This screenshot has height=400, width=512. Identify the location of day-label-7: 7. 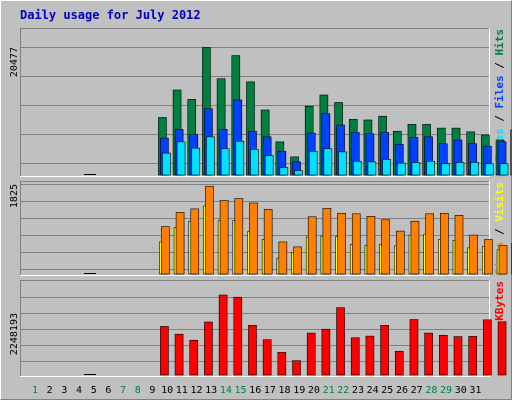
(123, 390).